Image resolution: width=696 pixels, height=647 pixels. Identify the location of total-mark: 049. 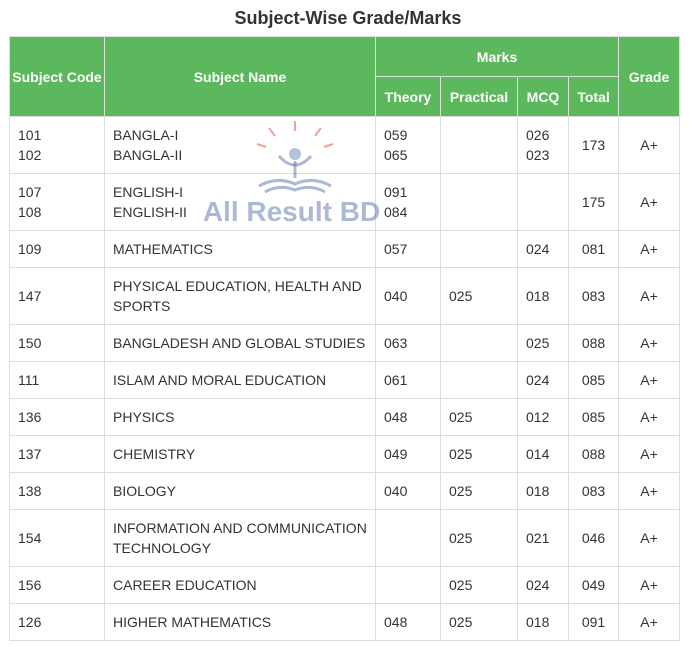
(593, 585).